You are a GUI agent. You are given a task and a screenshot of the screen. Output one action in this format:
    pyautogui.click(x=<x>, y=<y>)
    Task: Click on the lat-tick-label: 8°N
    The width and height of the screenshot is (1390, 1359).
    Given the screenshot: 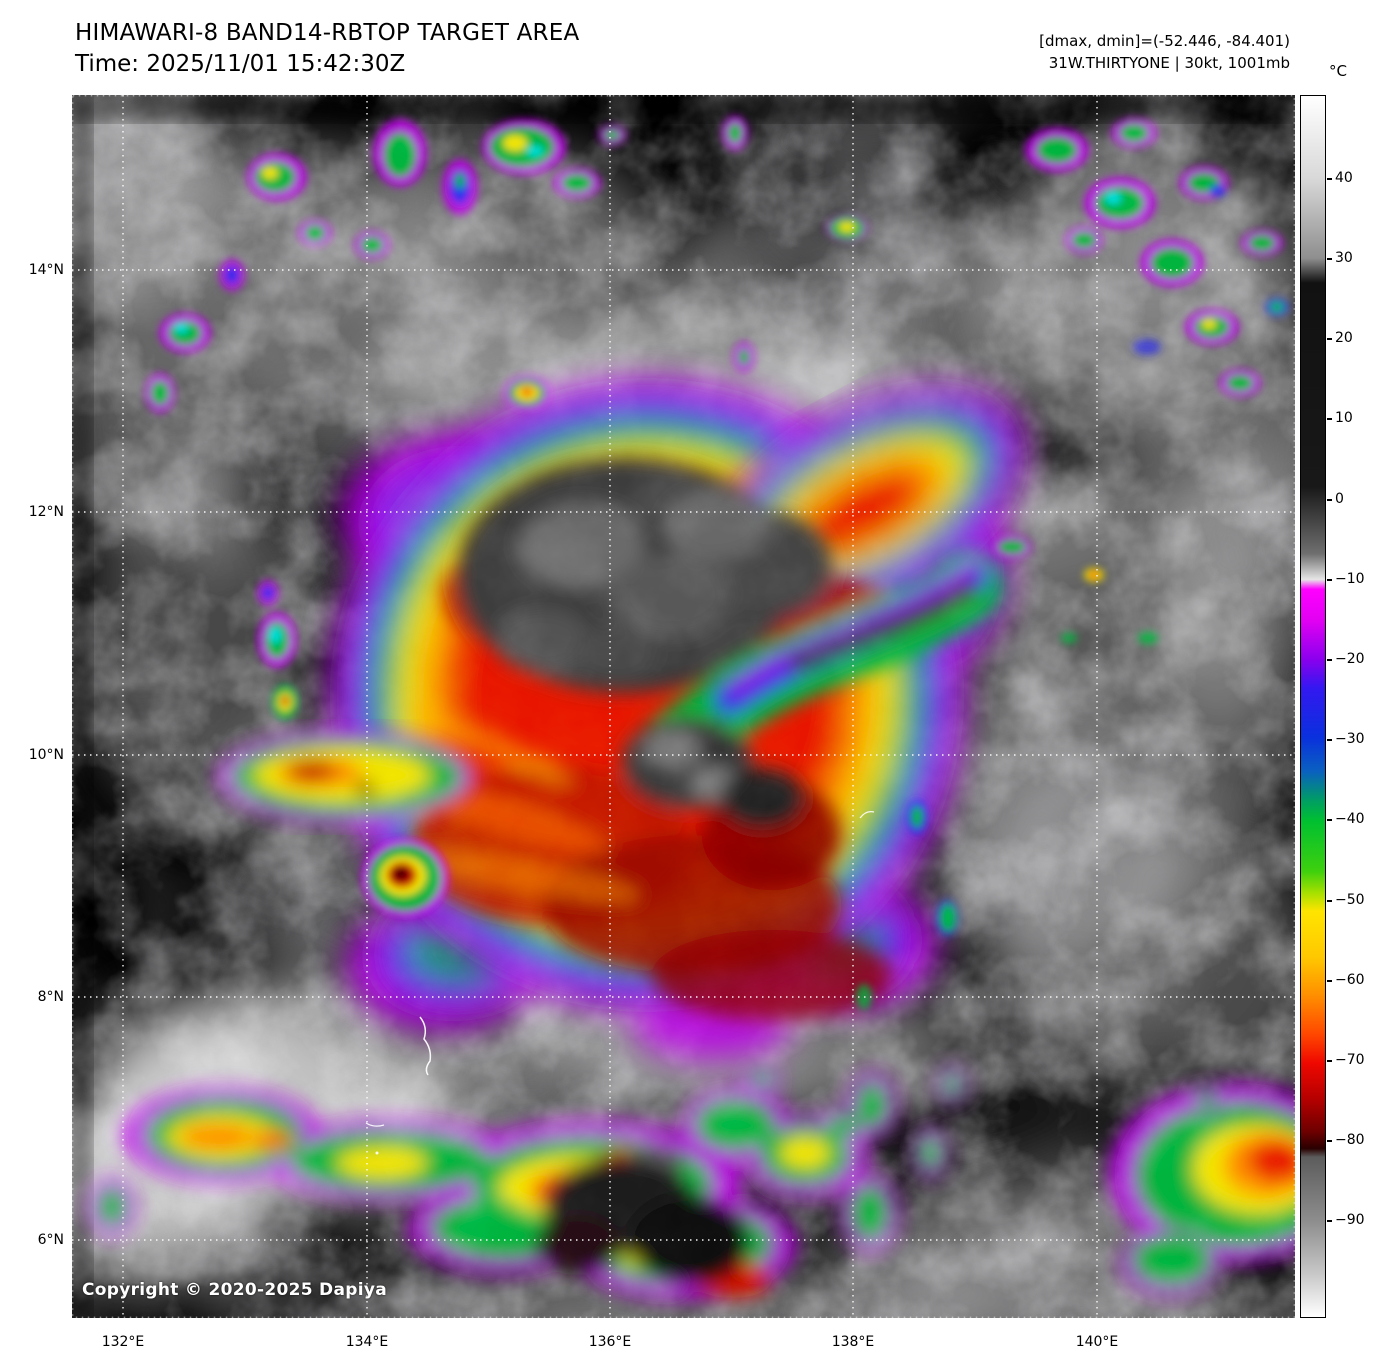 What is the action you would take?
    pyautogui.click(x=50, y=997)
    